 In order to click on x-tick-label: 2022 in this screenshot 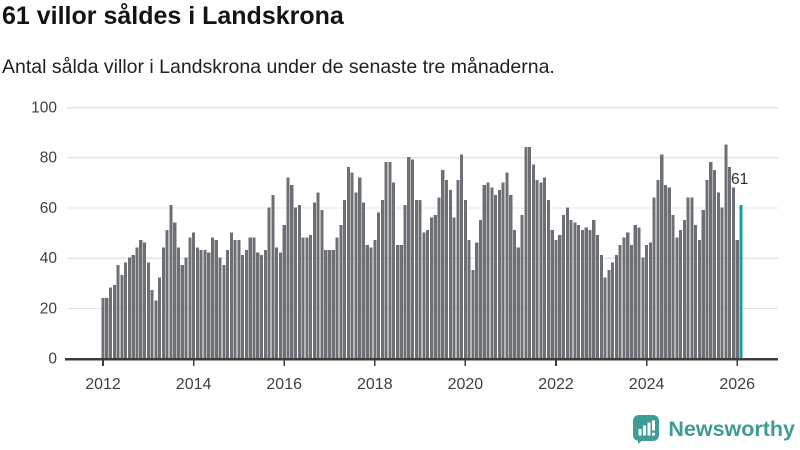, I will do `click(556, 384)`.